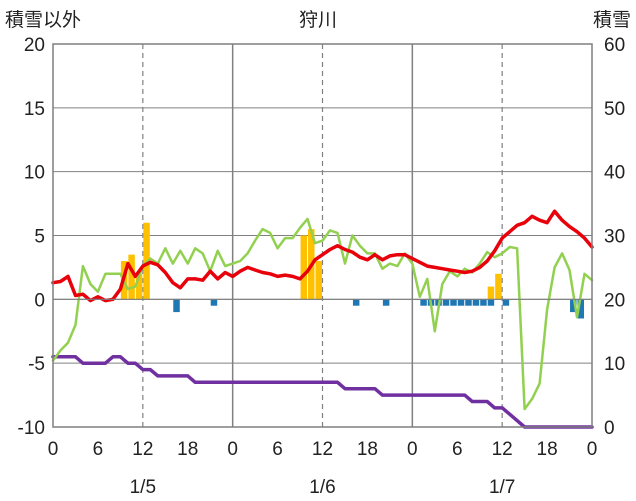  Describe the element at coordinates (39, 237) in the screenshot. I see `left-tick-label: 5` at that location.